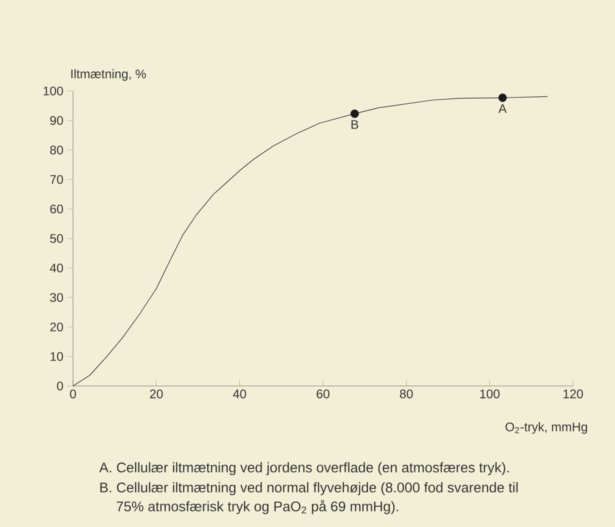  Describe the element at coordinates (56, 120) in the screenshot. I see `y-tick-label: 90` at that location.